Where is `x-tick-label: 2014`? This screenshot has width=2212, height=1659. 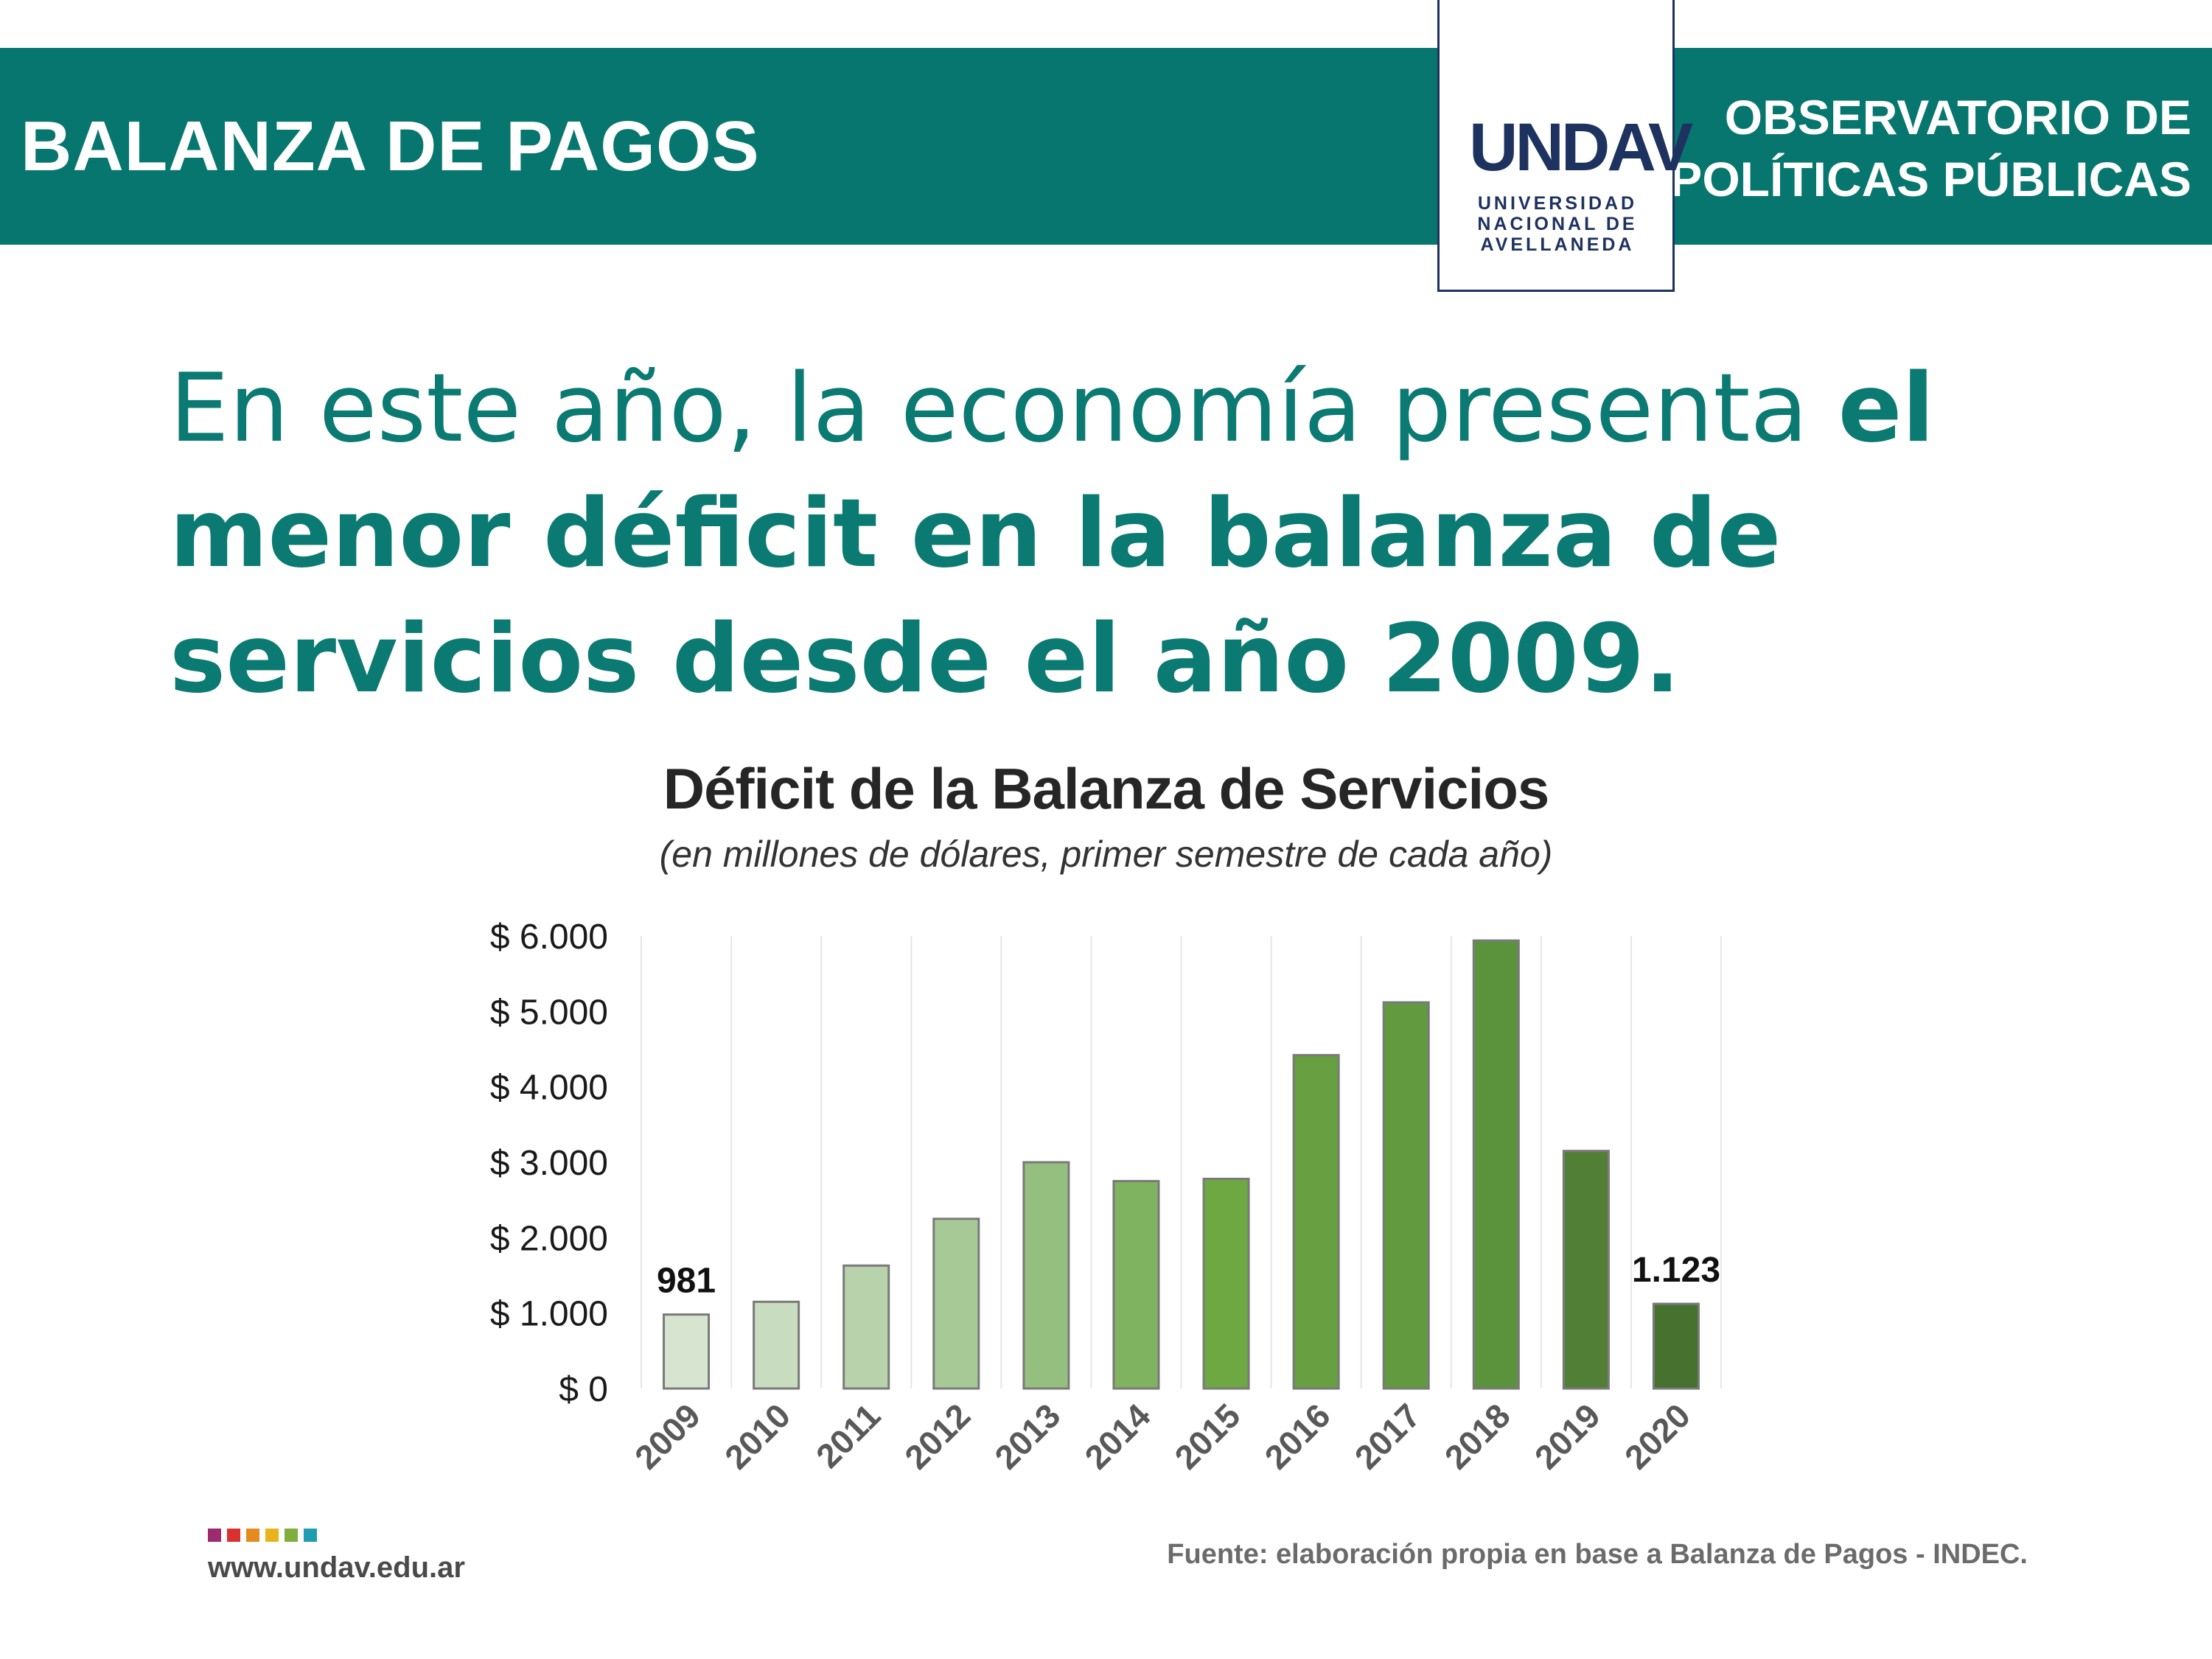 x-tick-label: 2014 is located at coordinates (1117, 1436).